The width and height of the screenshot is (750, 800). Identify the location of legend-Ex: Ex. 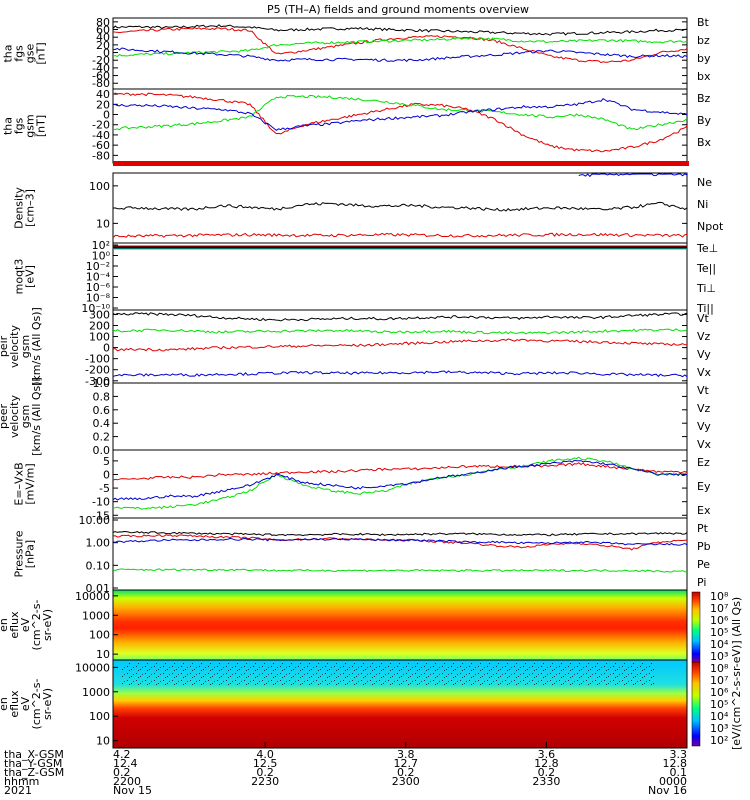
(704, 510).